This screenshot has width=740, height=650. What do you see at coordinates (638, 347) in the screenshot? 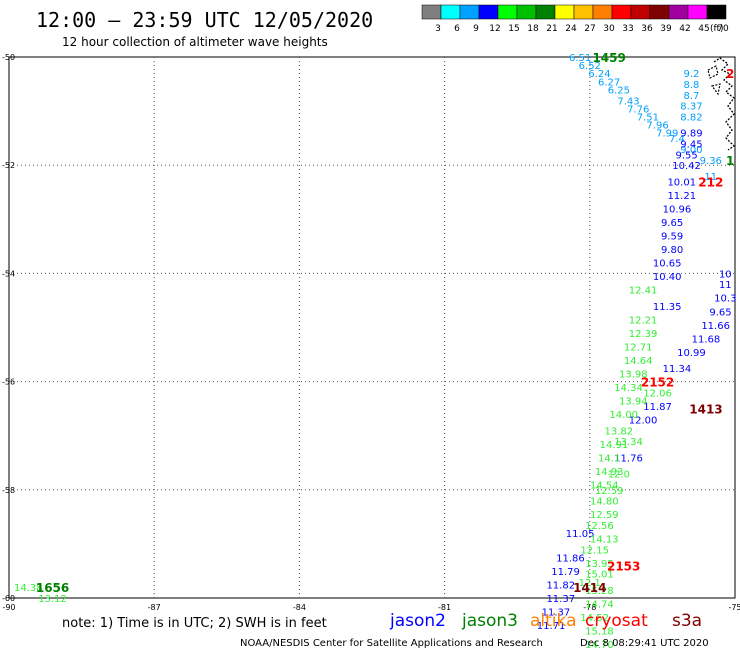
I see `wave-height-value: 12.71` at bounding box center [638, 347].